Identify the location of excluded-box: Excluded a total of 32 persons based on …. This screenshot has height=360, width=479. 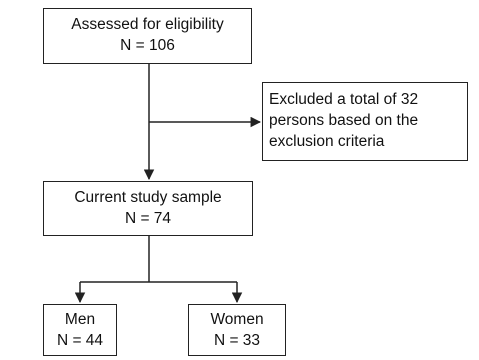
(365, 121).